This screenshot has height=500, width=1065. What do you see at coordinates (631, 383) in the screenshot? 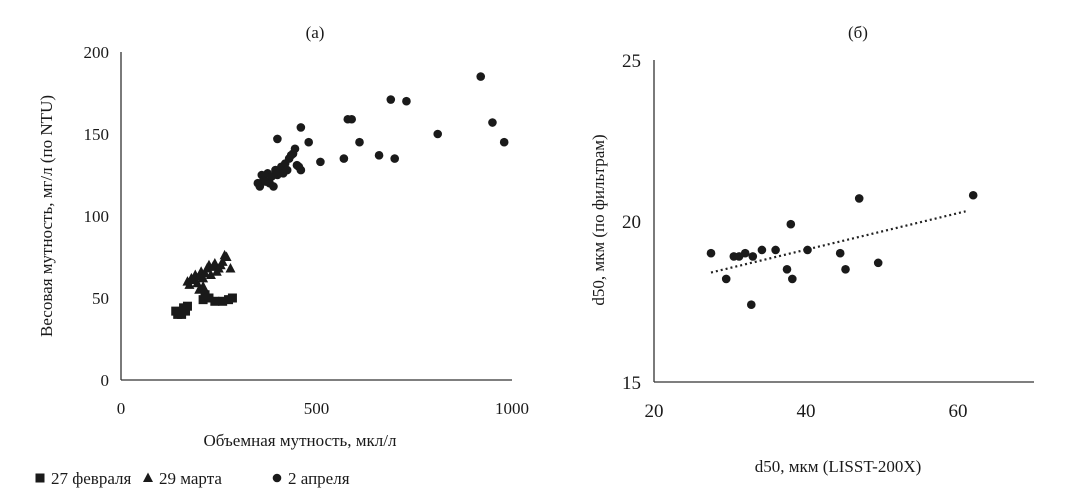
I see `y-tick-label: 15` at bounding box center [631, 383].